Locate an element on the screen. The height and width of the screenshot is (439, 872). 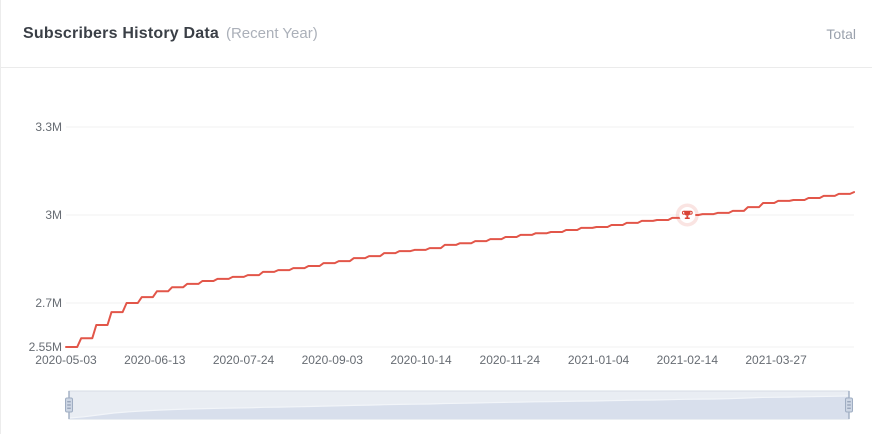
datazoom-slider is located at coordinates (459, 405).